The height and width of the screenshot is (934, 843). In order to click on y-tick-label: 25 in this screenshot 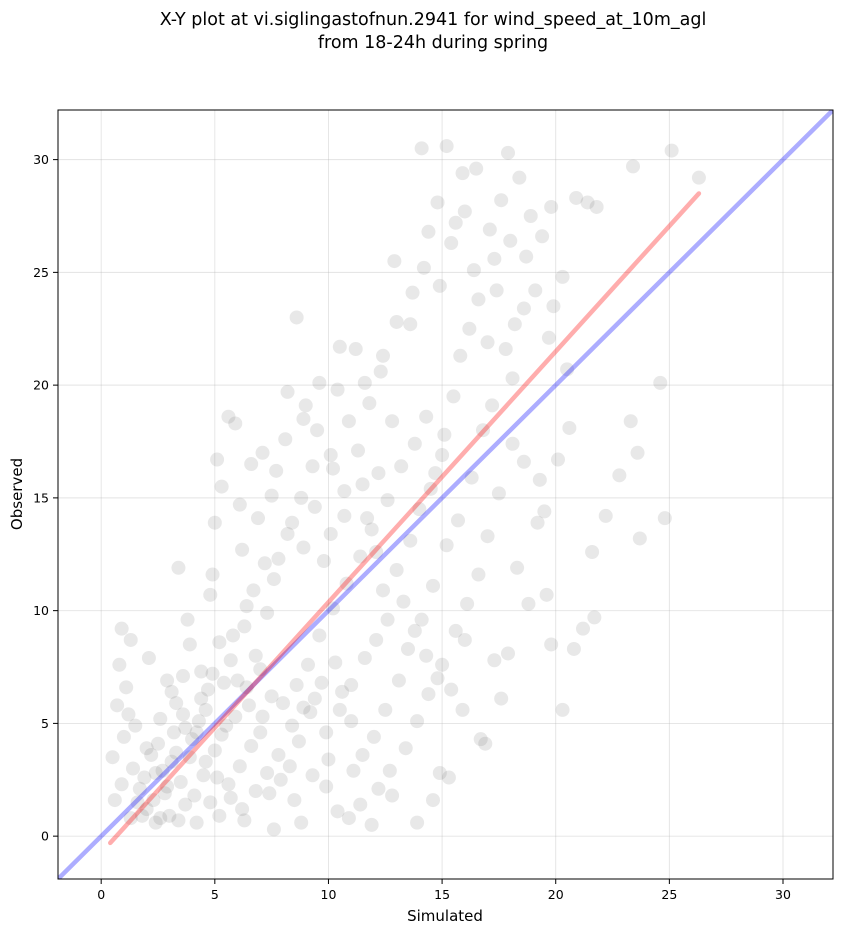, I will do `click(41, 272)`.